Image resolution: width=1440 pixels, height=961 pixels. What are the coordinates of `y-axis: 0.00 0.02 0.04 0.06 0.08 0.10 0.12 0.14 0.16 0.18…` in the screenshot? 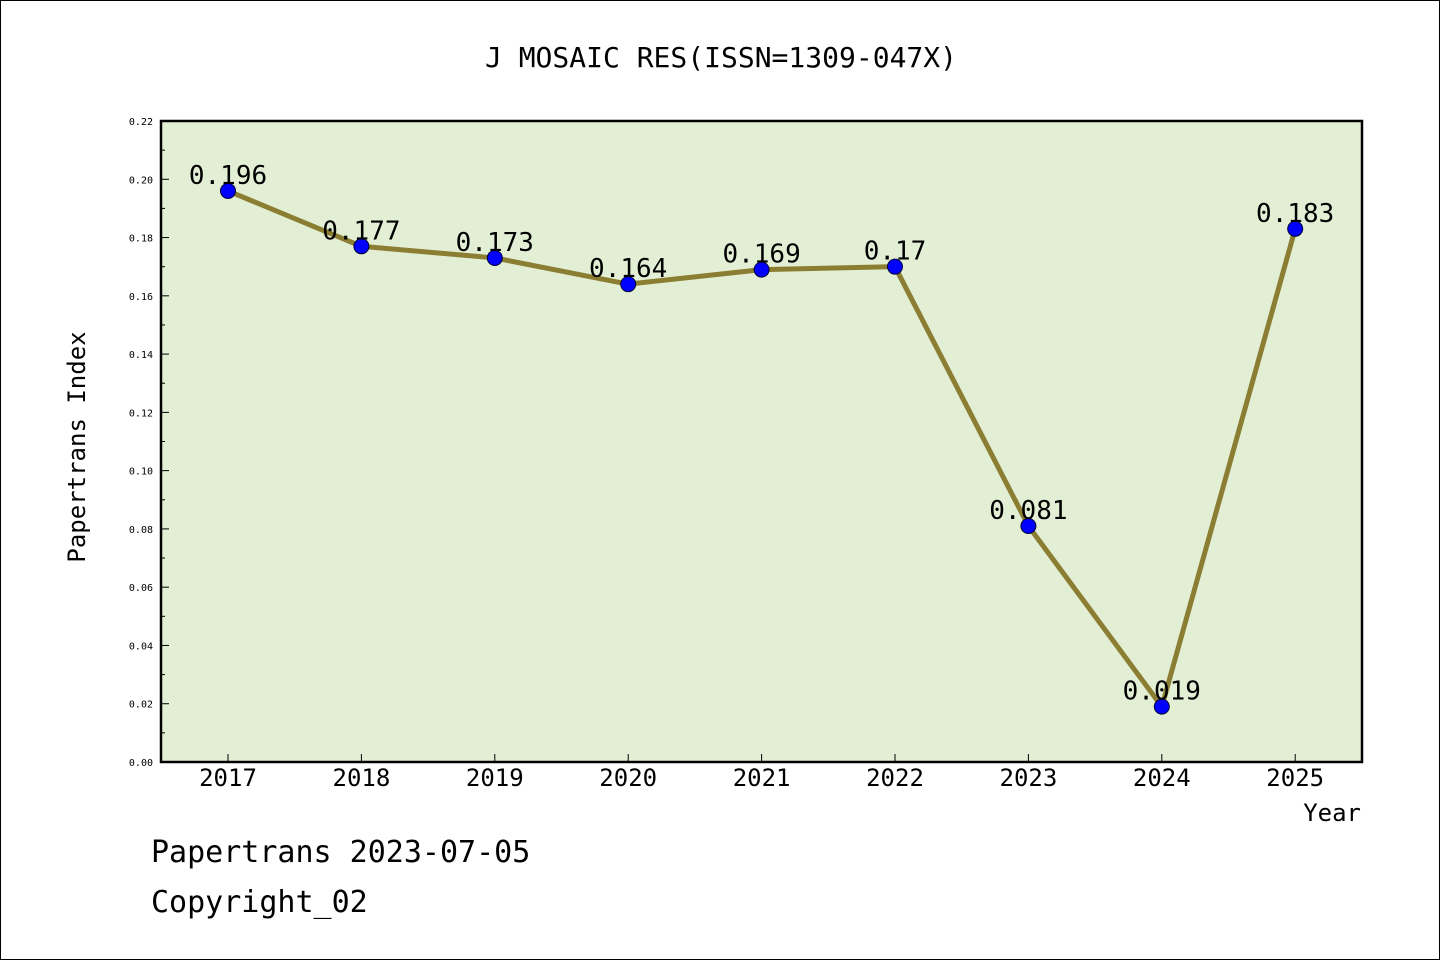 It's located at (149, 443).